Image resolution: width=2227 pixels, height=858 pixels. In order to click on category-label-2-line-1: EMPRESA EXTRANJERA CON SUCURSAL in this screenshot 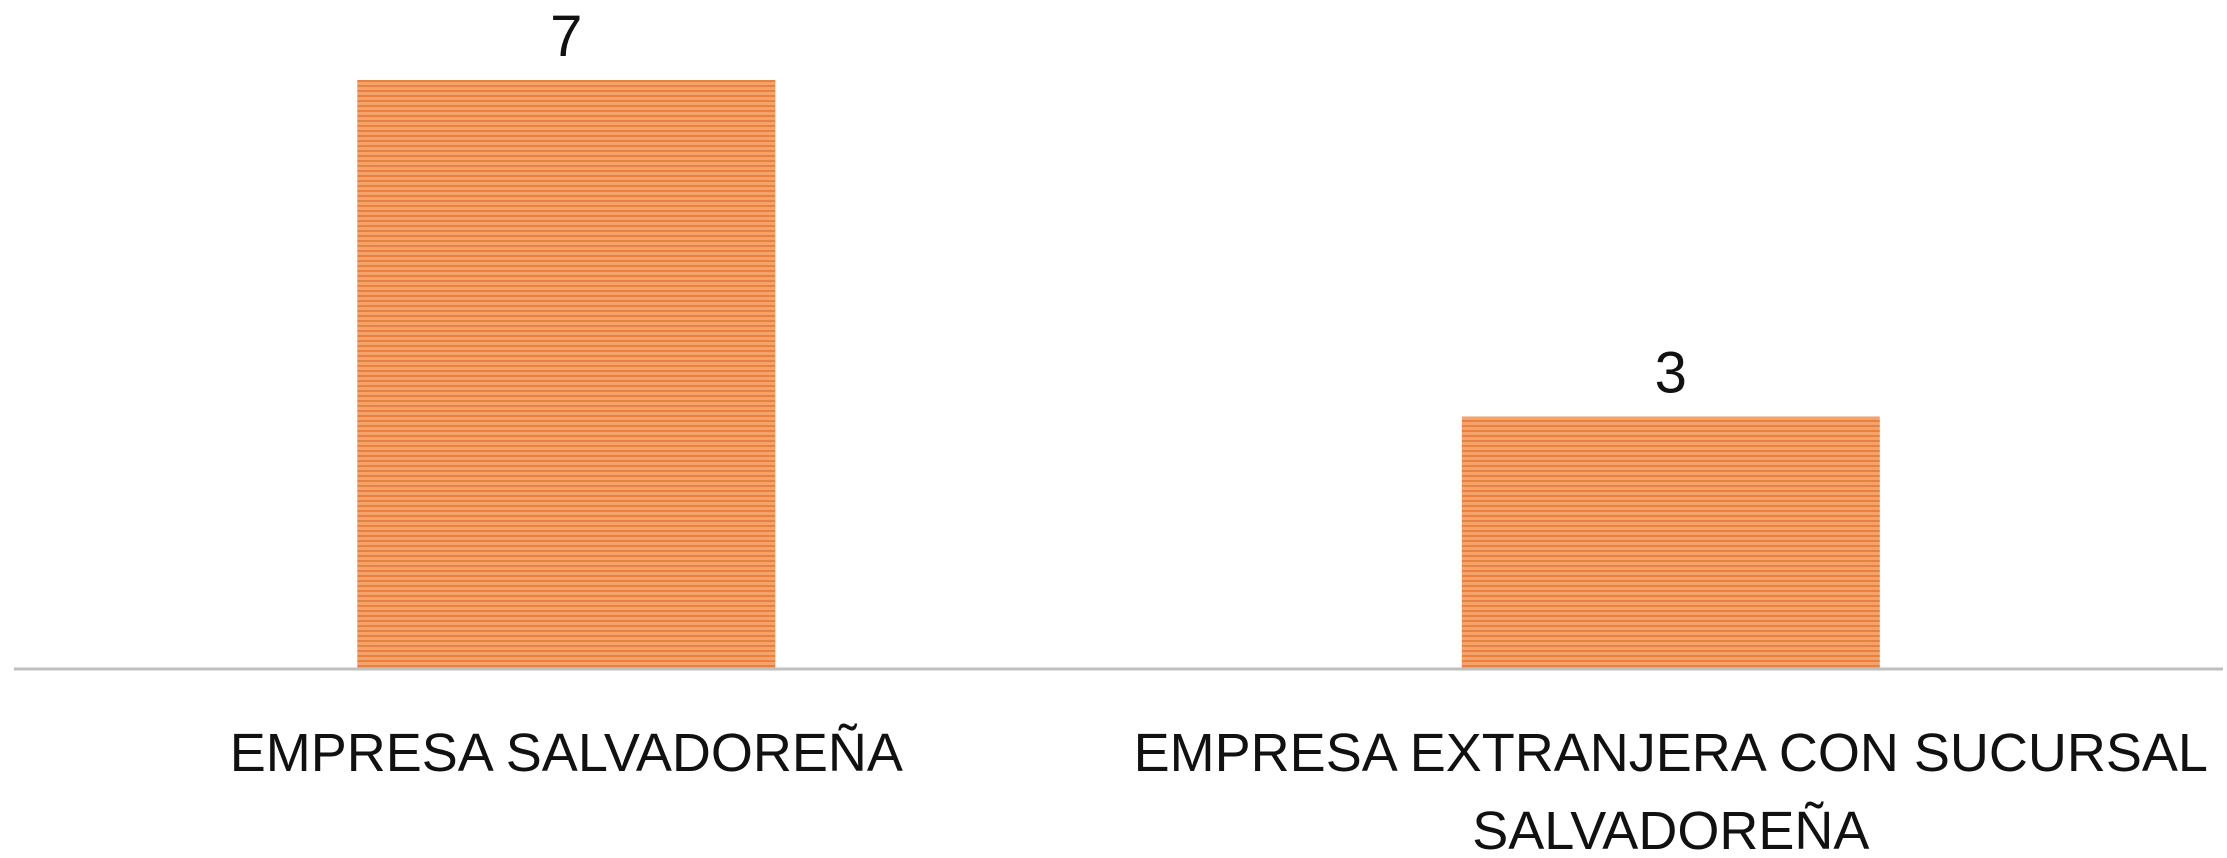, I will do `click(1671, 753)`.